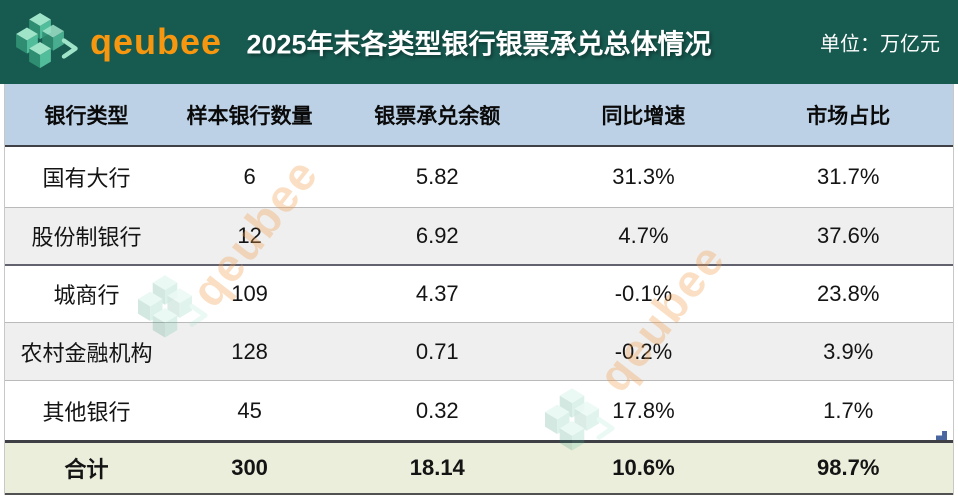  I want to click on cell-sample-count: 45, so click(249, 410).